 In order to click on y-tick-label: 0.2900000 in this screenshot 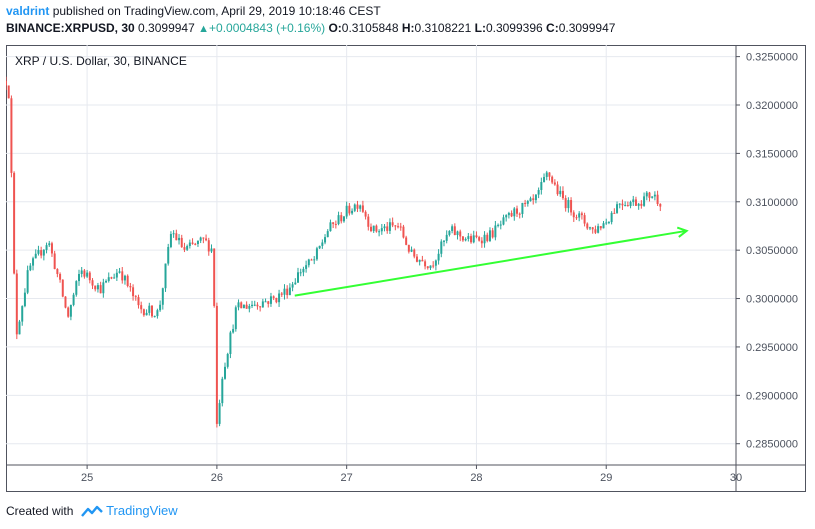, I will do `click(772, 396)`.